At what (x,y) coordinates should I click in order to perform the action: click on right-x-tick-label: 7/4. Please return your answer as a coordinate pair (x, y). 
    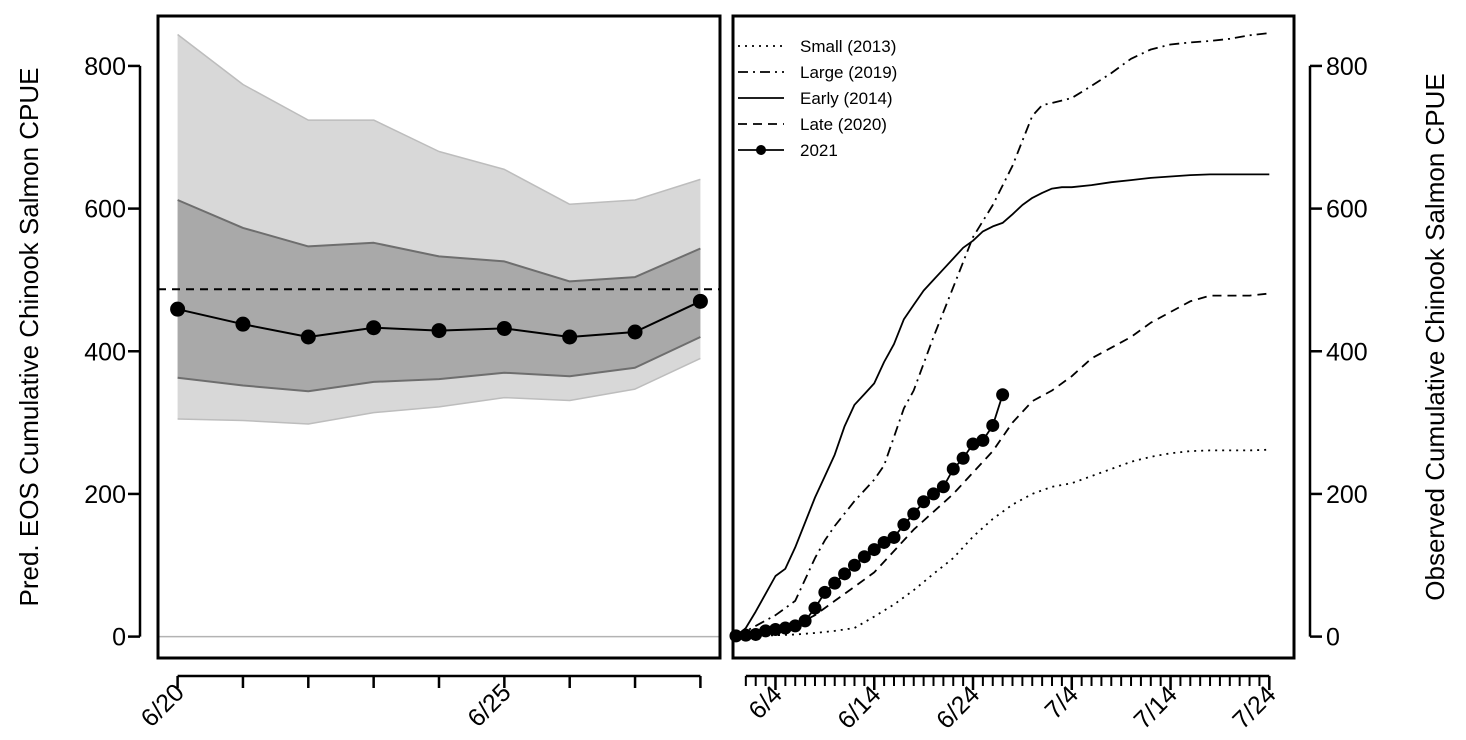
    Looking at the image, I should click on (1062, 702).